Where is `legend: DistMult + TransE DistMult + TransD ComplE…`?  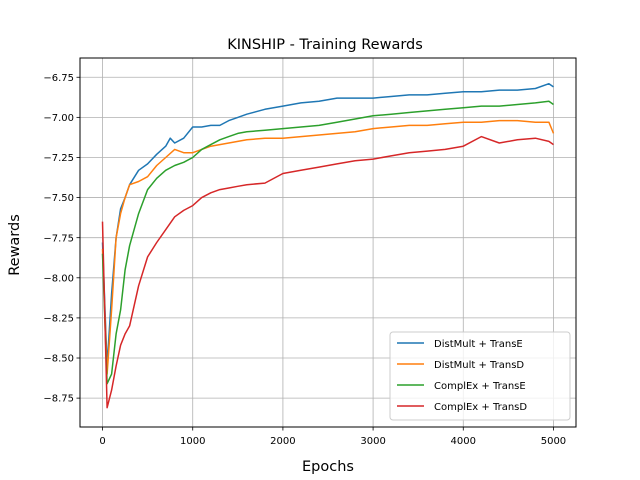
legend: DistMult + TransE DistMult + TransD ComplE… is located at coordinates (480, 376).